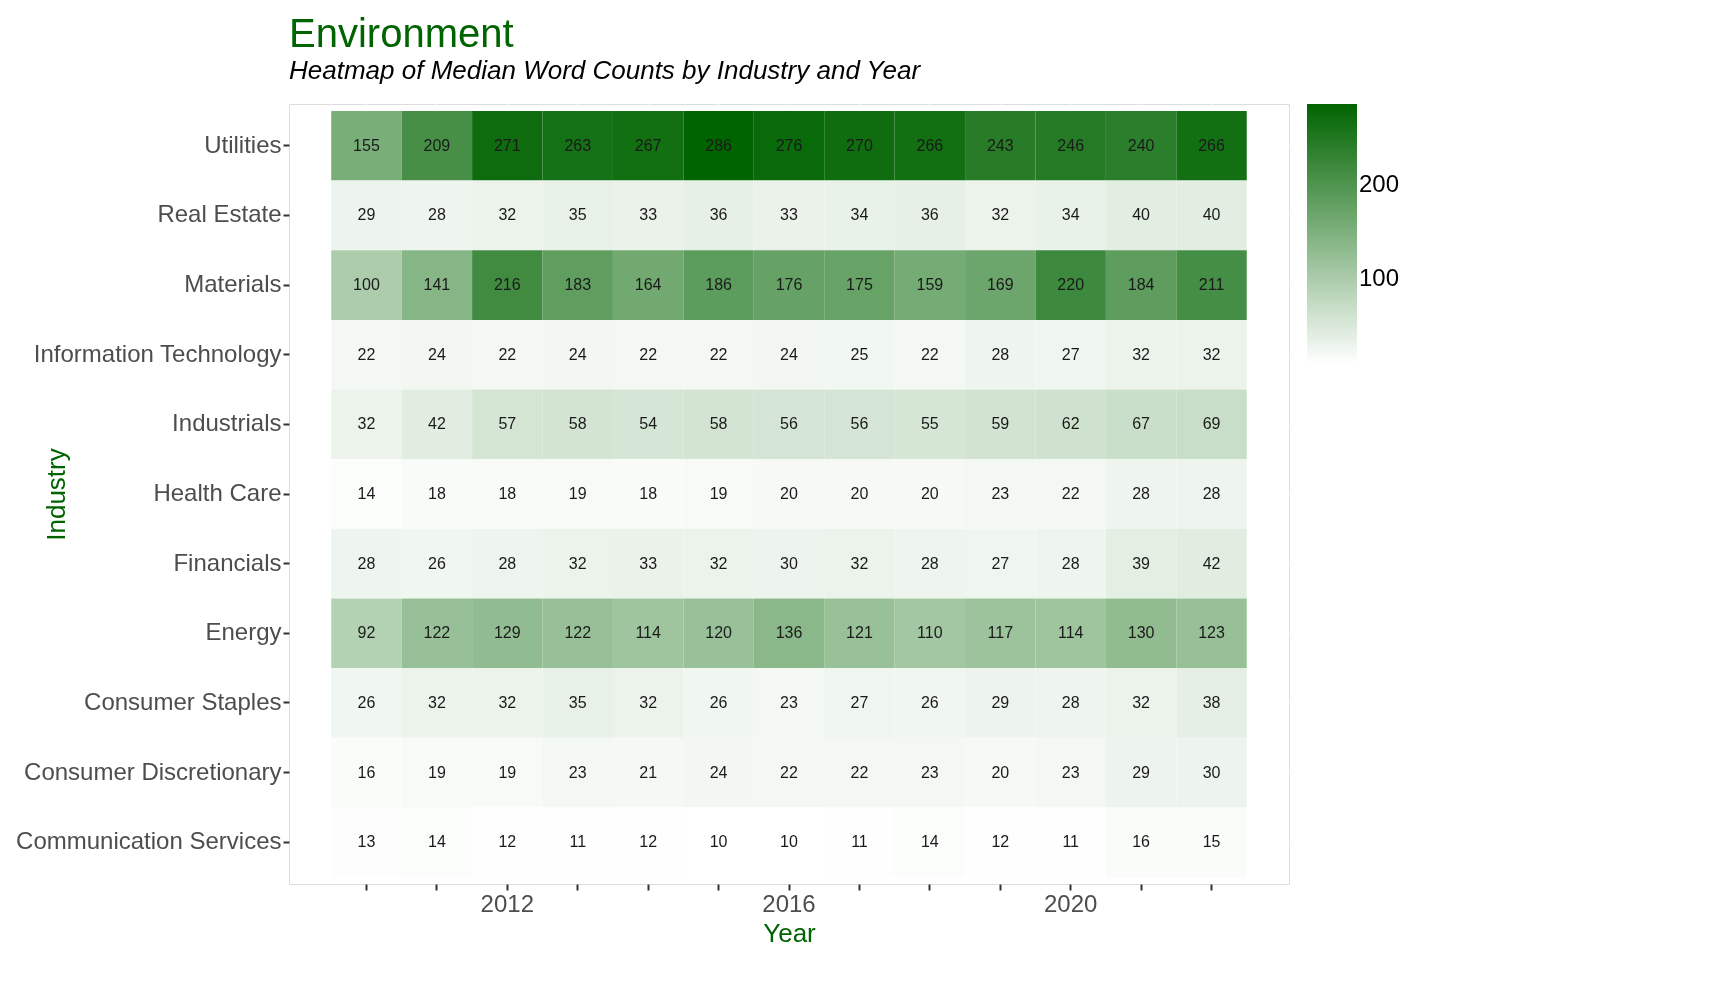 Image resolution: width=1713 pixels, height=993 pixels. What do you see at coordinates (1211, 772) in the screenshot?
I see `data-label: 30` at bounding box center [1211, 772].